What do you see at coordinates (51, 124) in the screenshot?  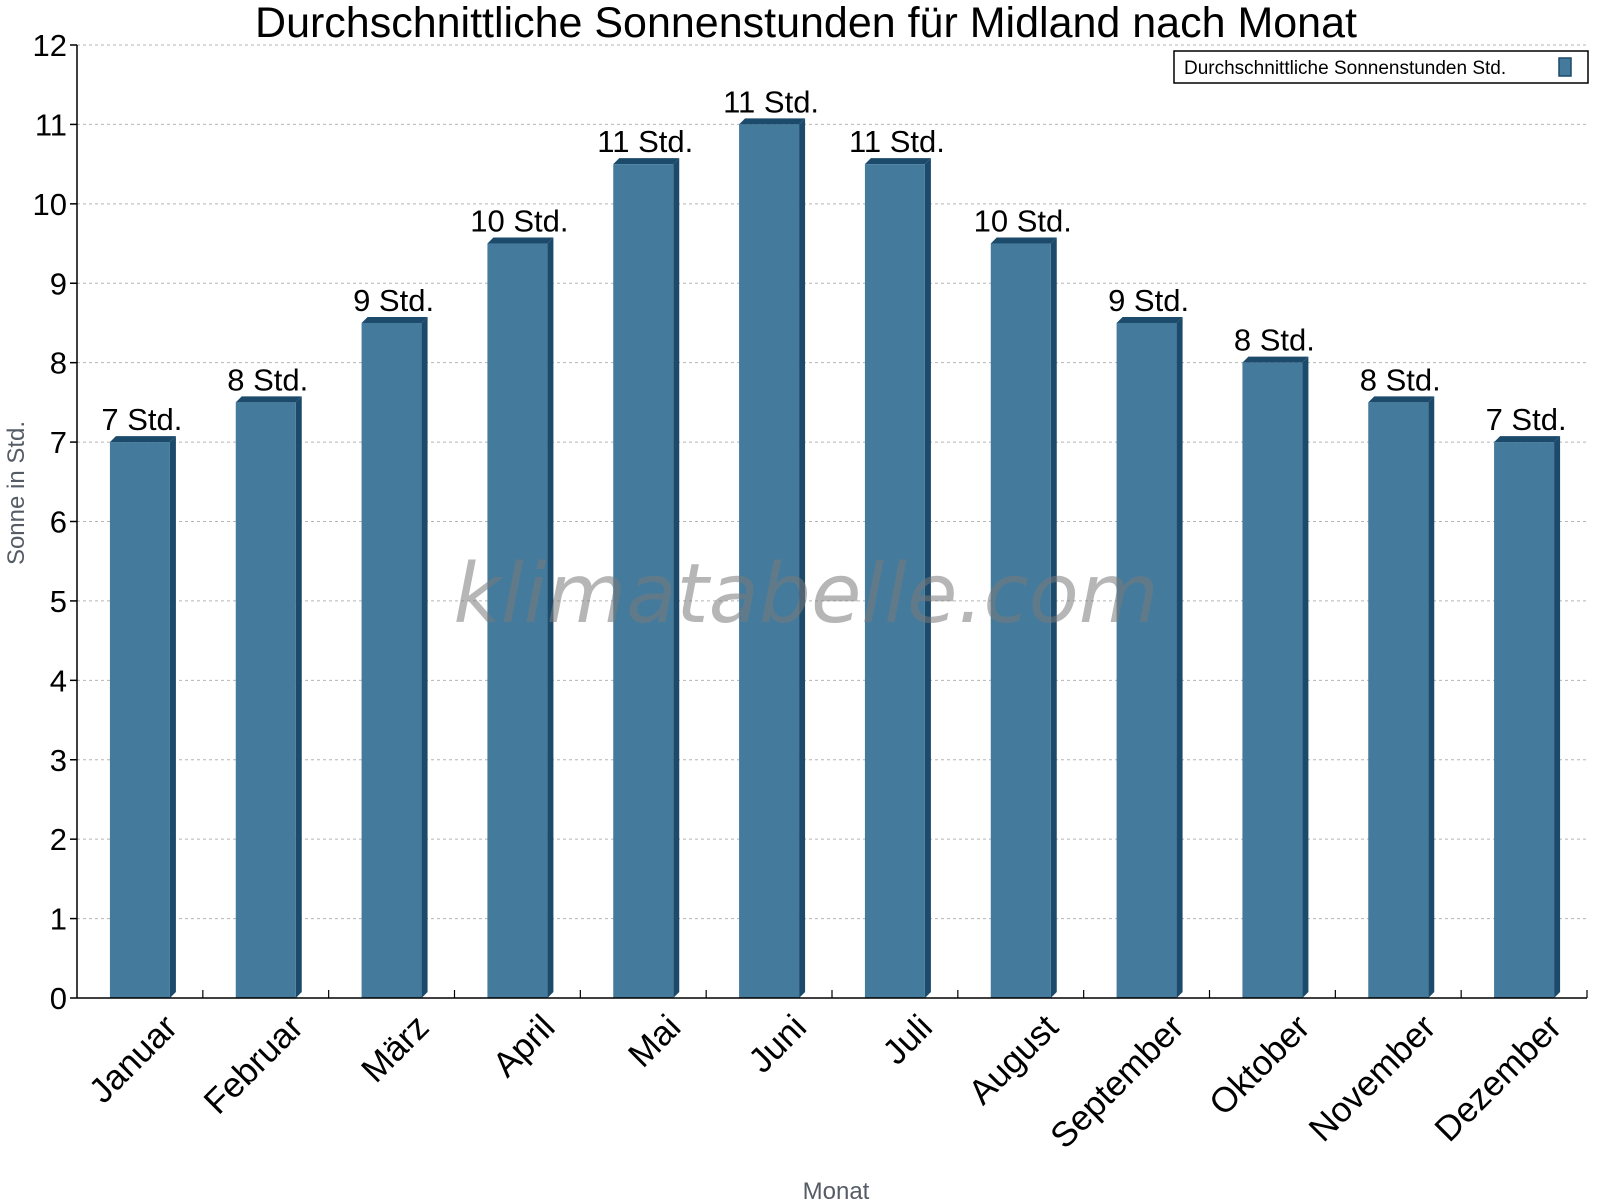 I see `y-tick-label: 11` at bounding box center [51, 124].